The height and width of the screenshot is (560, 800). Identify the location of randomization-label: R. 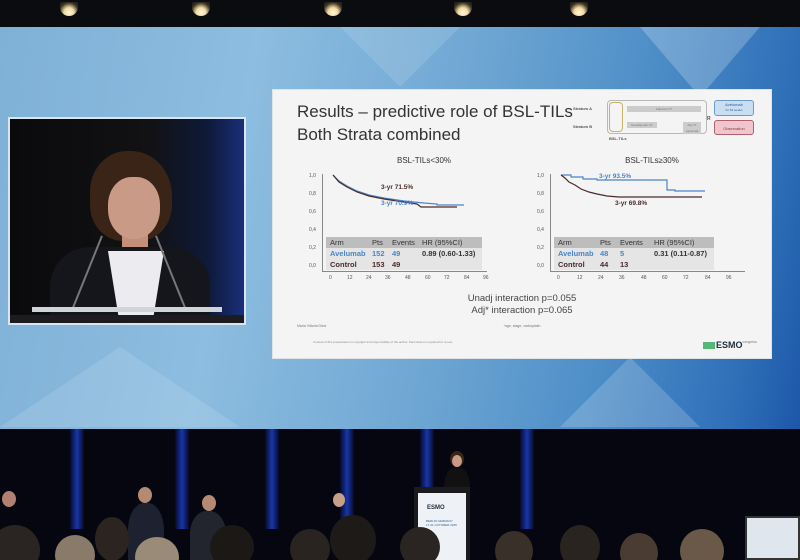
(709, 119).